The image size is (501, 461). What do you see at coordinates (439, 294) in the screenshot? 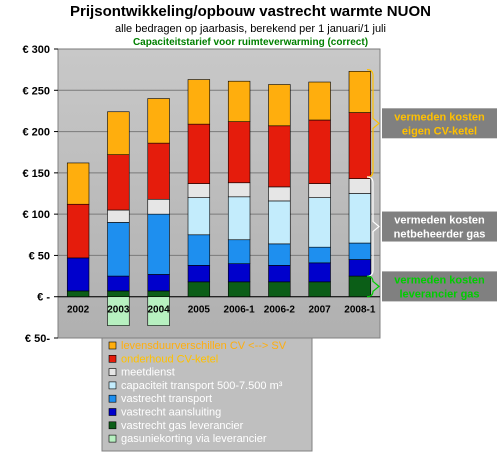
I see `annotation-label: leverancier gas` at bounding box center [439, 294].